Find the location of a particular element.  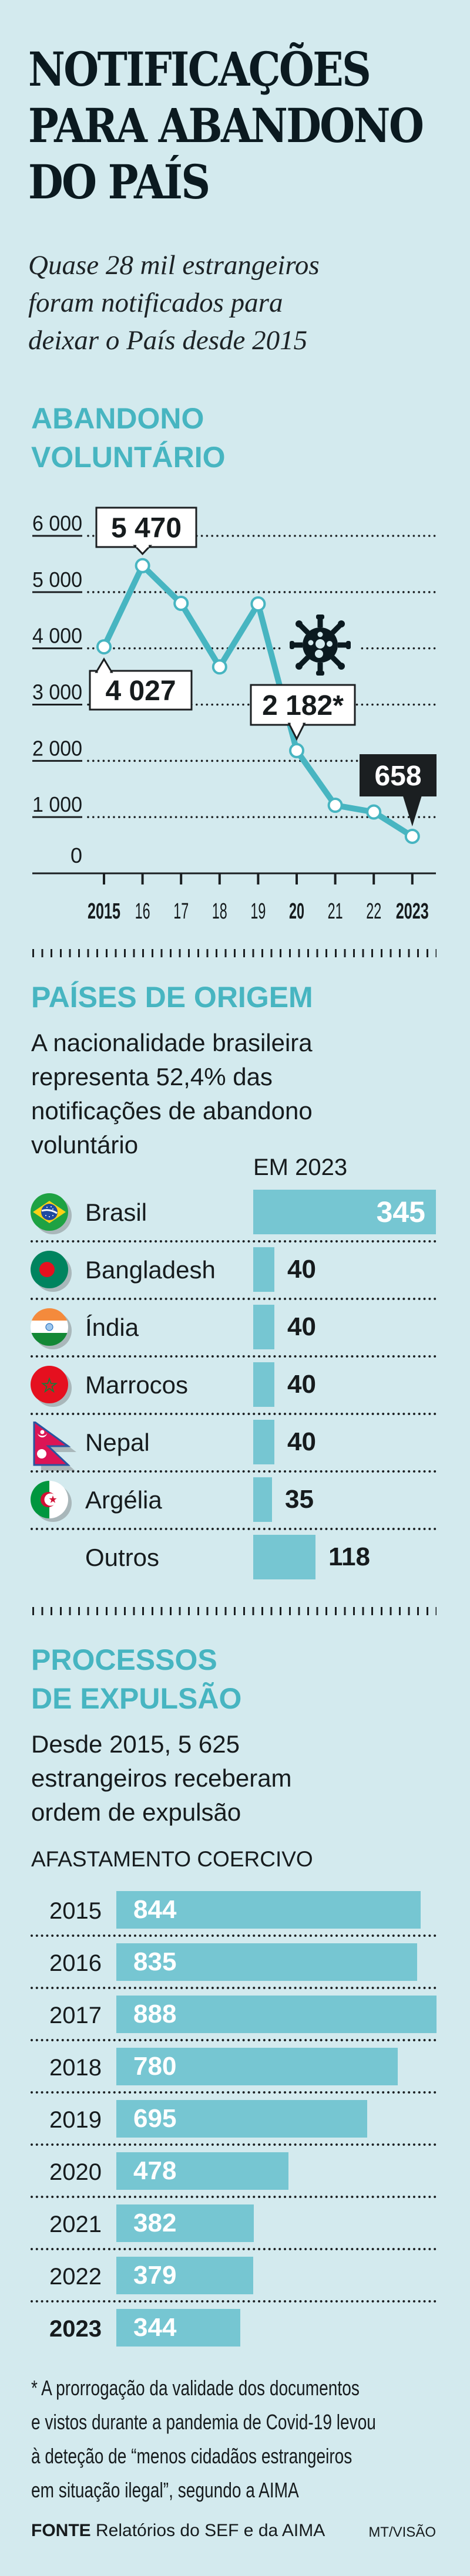

page-title: NOTIFICAÇÕES PARA ABANDONO DO PAÍS is located at coordinates (226, 125).